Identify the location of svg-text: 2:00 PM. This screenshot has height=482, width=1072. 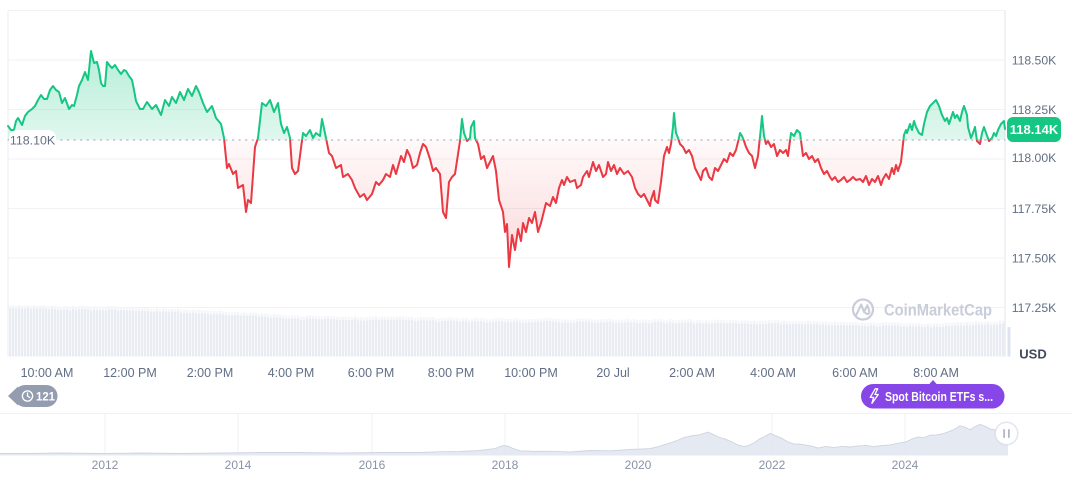
(210, 373).